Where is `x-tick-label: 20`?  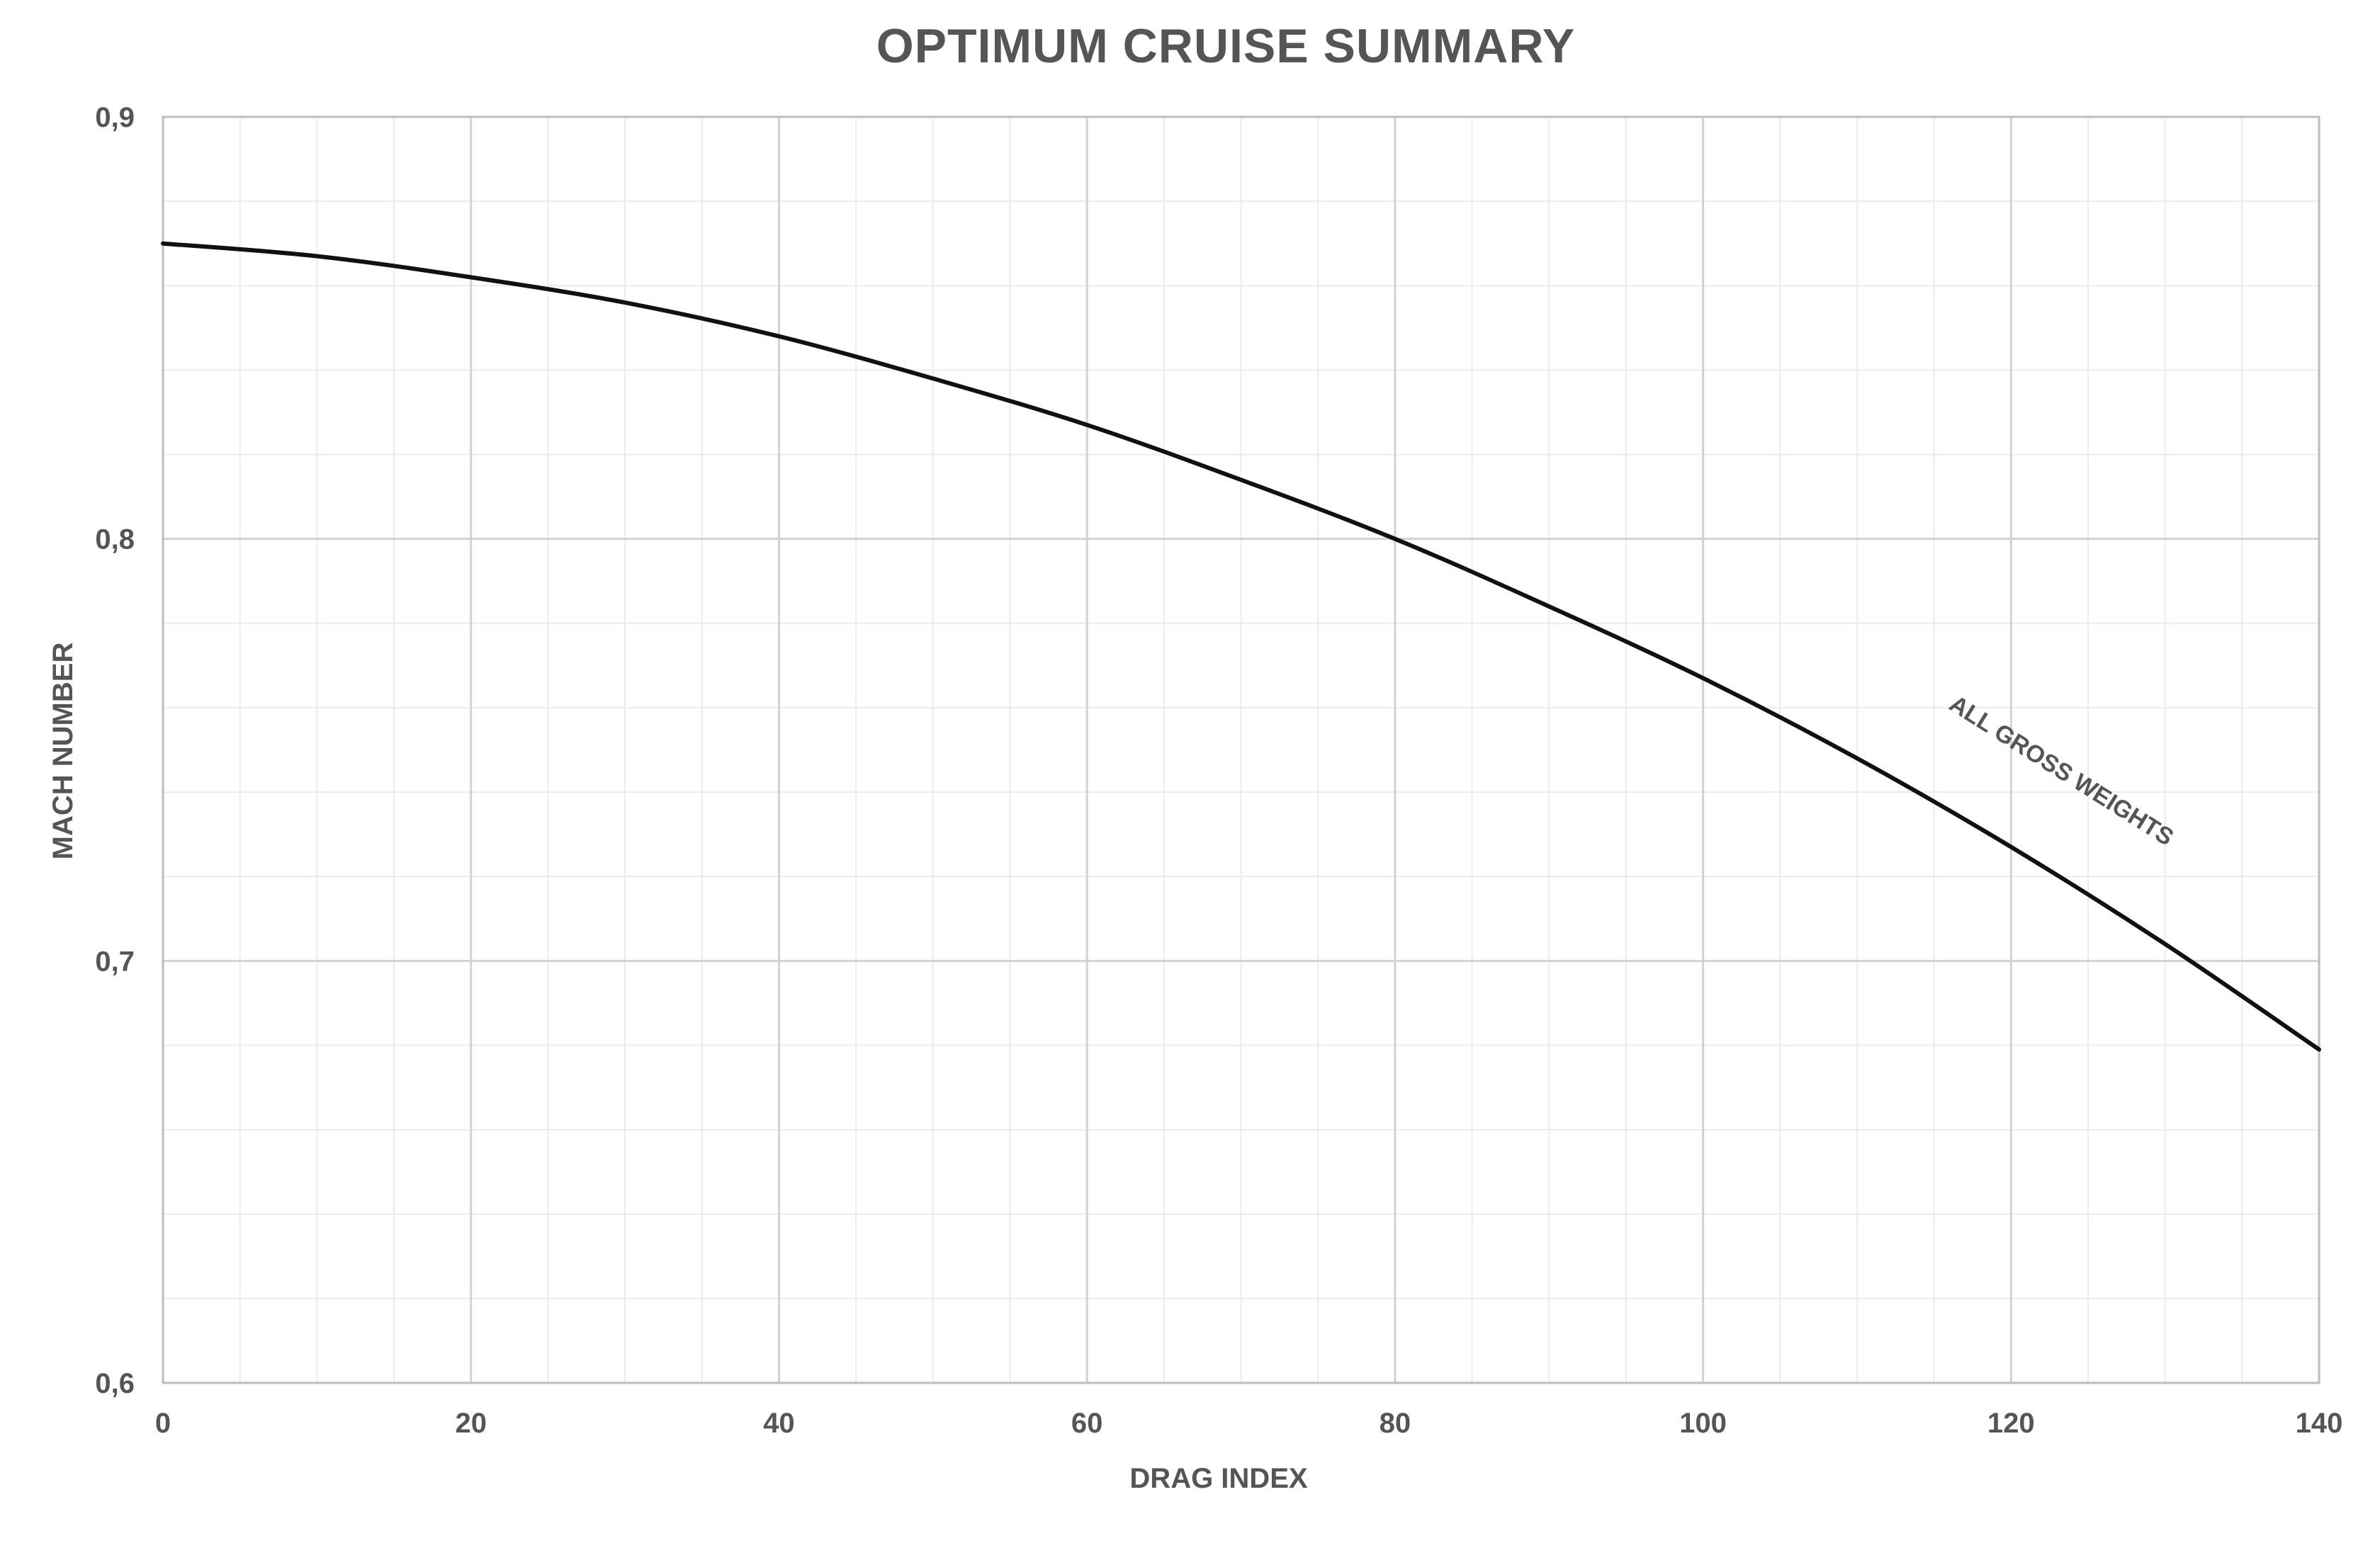 x-tick-label: 20 is located at coordinates (471, 1423).